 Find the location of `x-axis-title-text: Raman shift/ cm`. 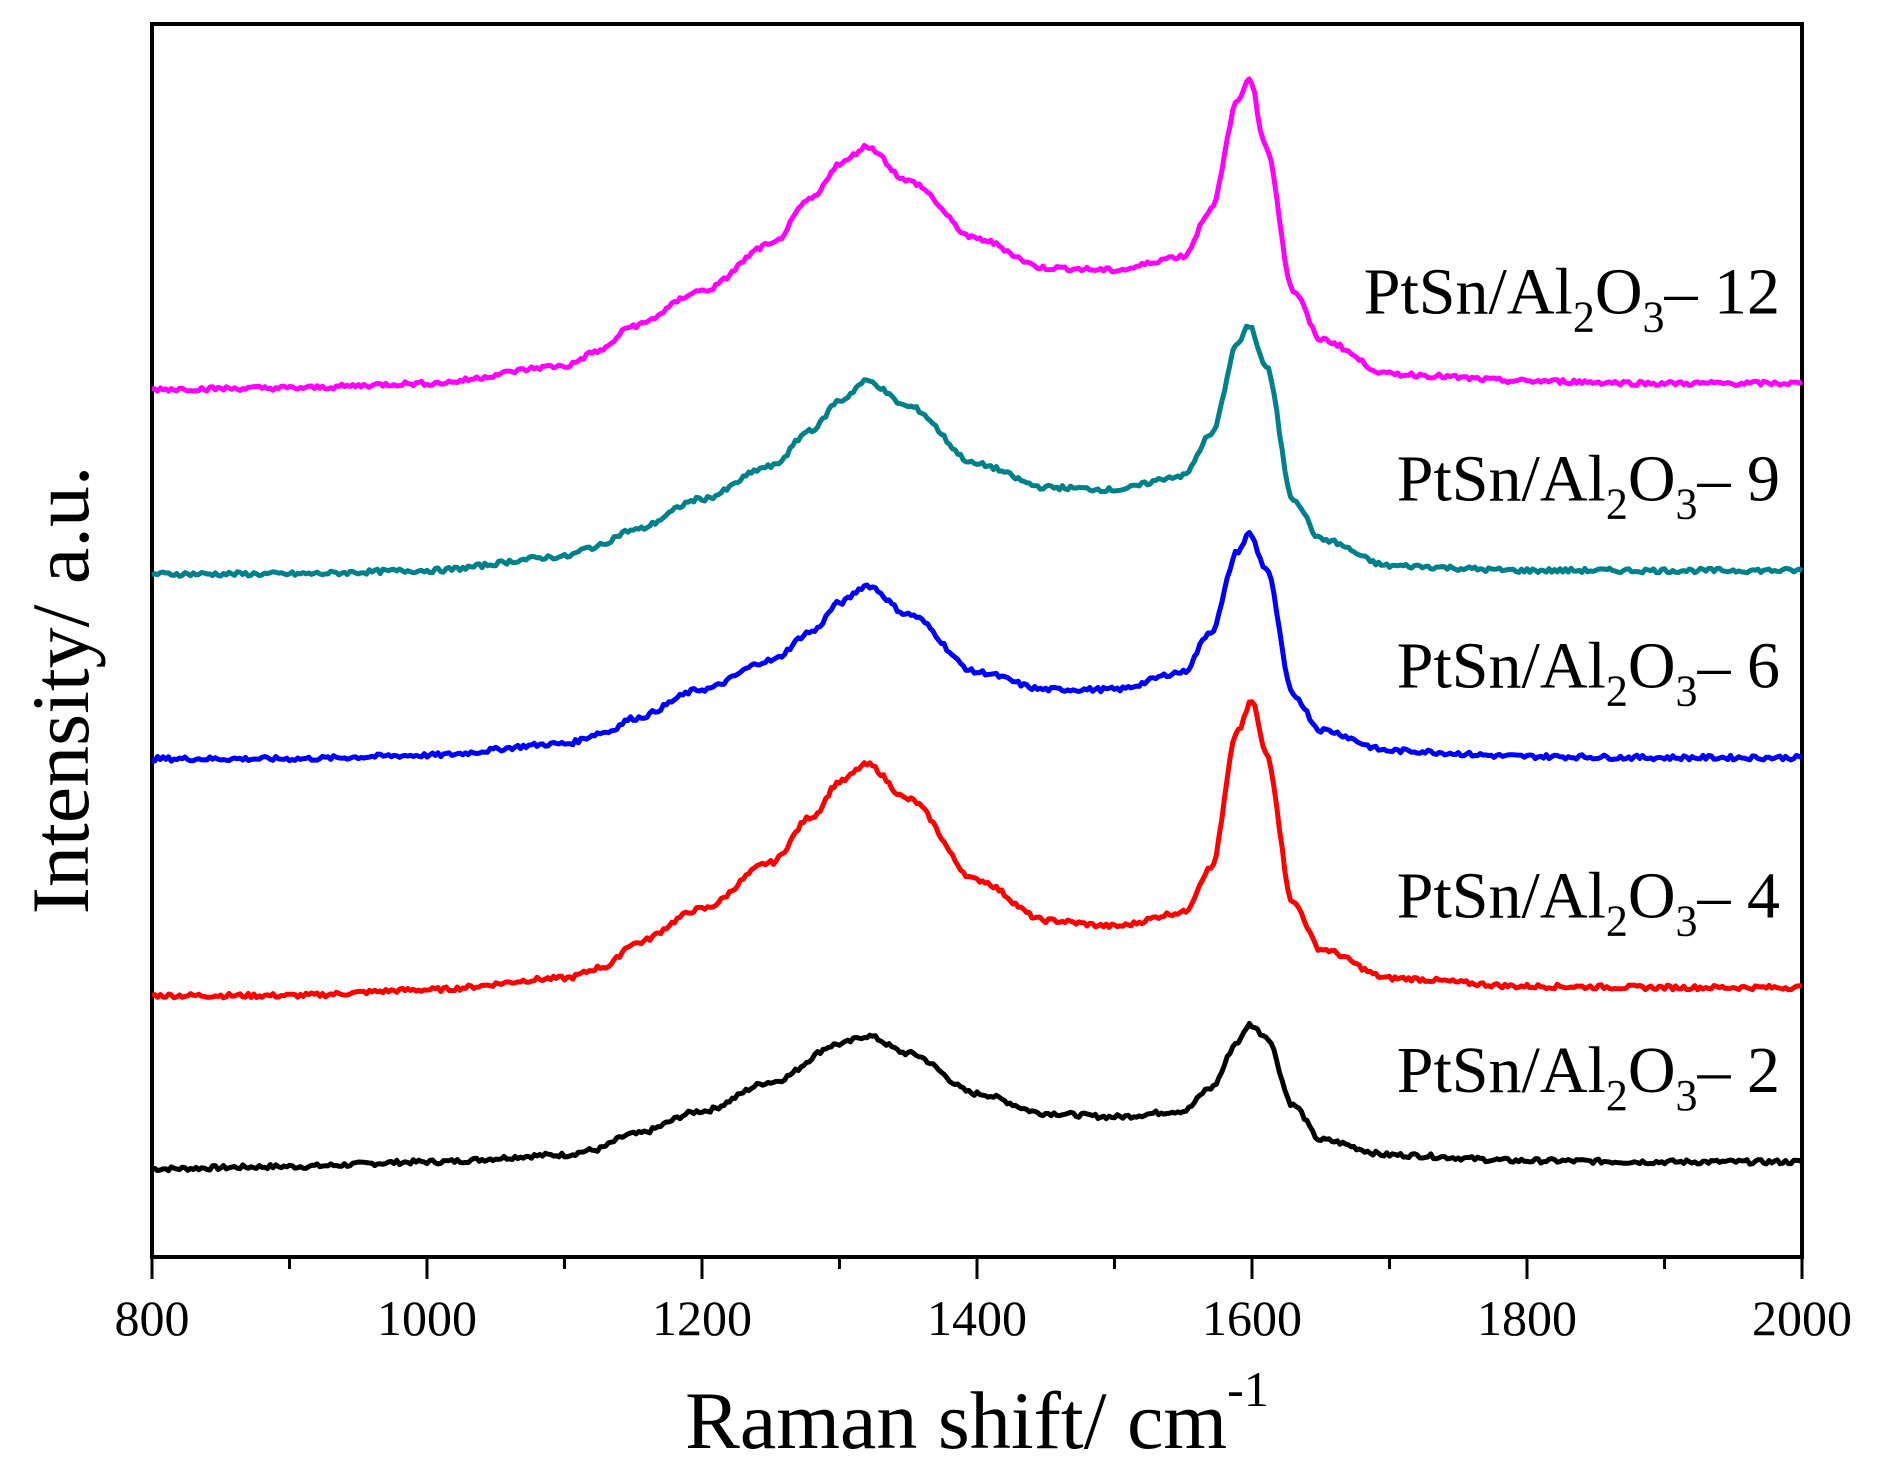

x-axis-title-text: Raman shift/ cm is located at coordinates (956, 1420).